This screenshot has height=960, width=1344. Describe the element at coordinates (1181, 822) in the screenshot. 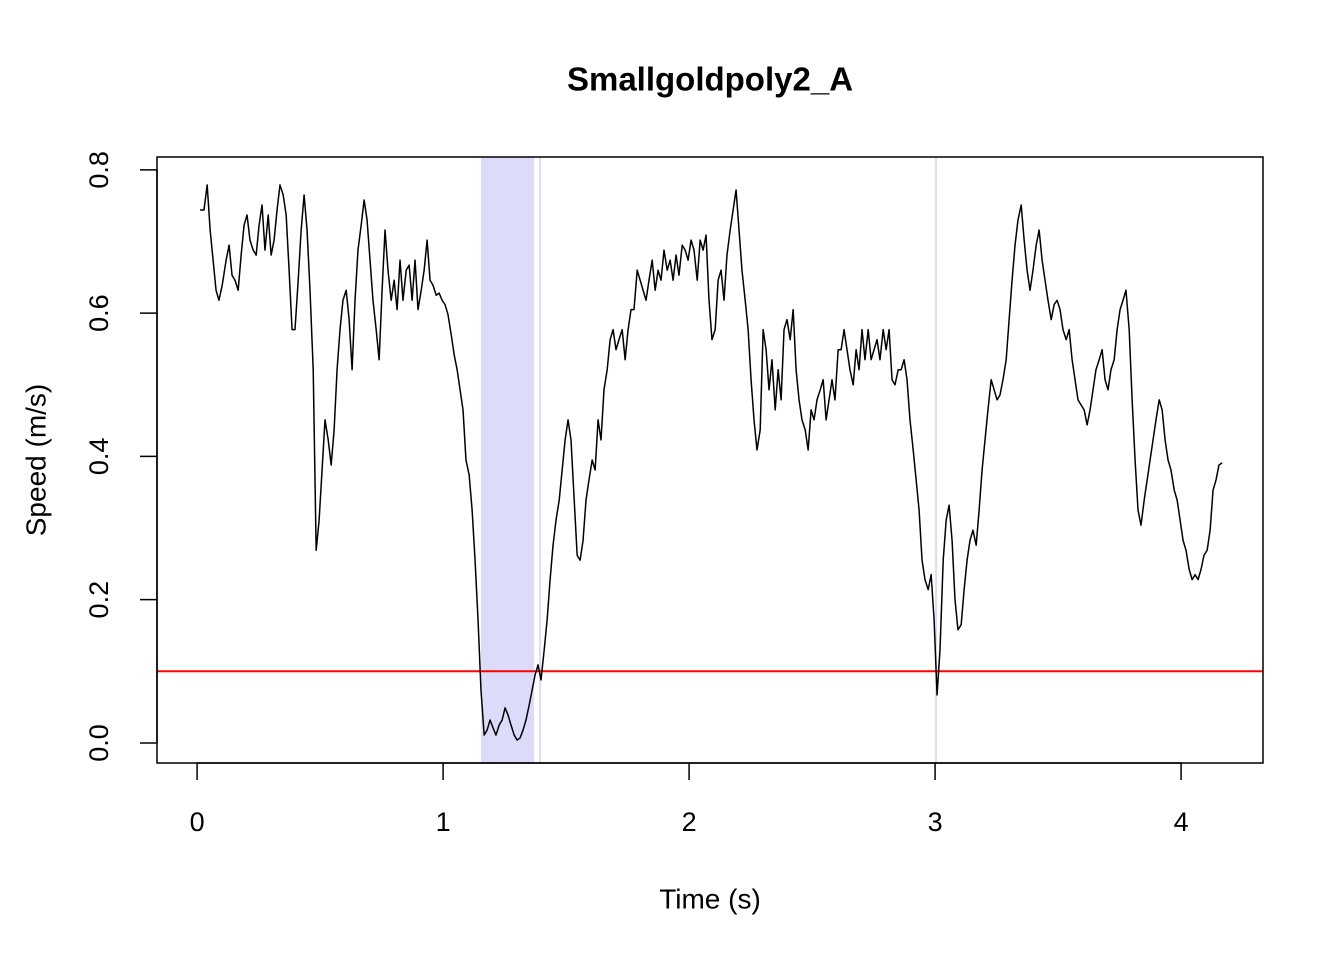

I see `x-tick-label: 4` at that location.